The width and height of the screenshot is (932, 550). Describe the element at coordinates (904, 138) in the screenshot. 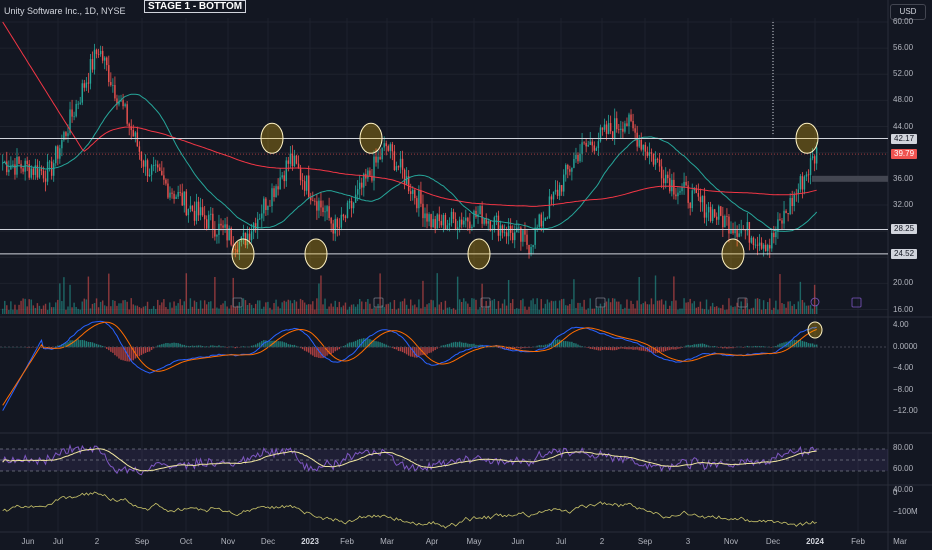

I see `price-tag-line: 42.17` at that location.